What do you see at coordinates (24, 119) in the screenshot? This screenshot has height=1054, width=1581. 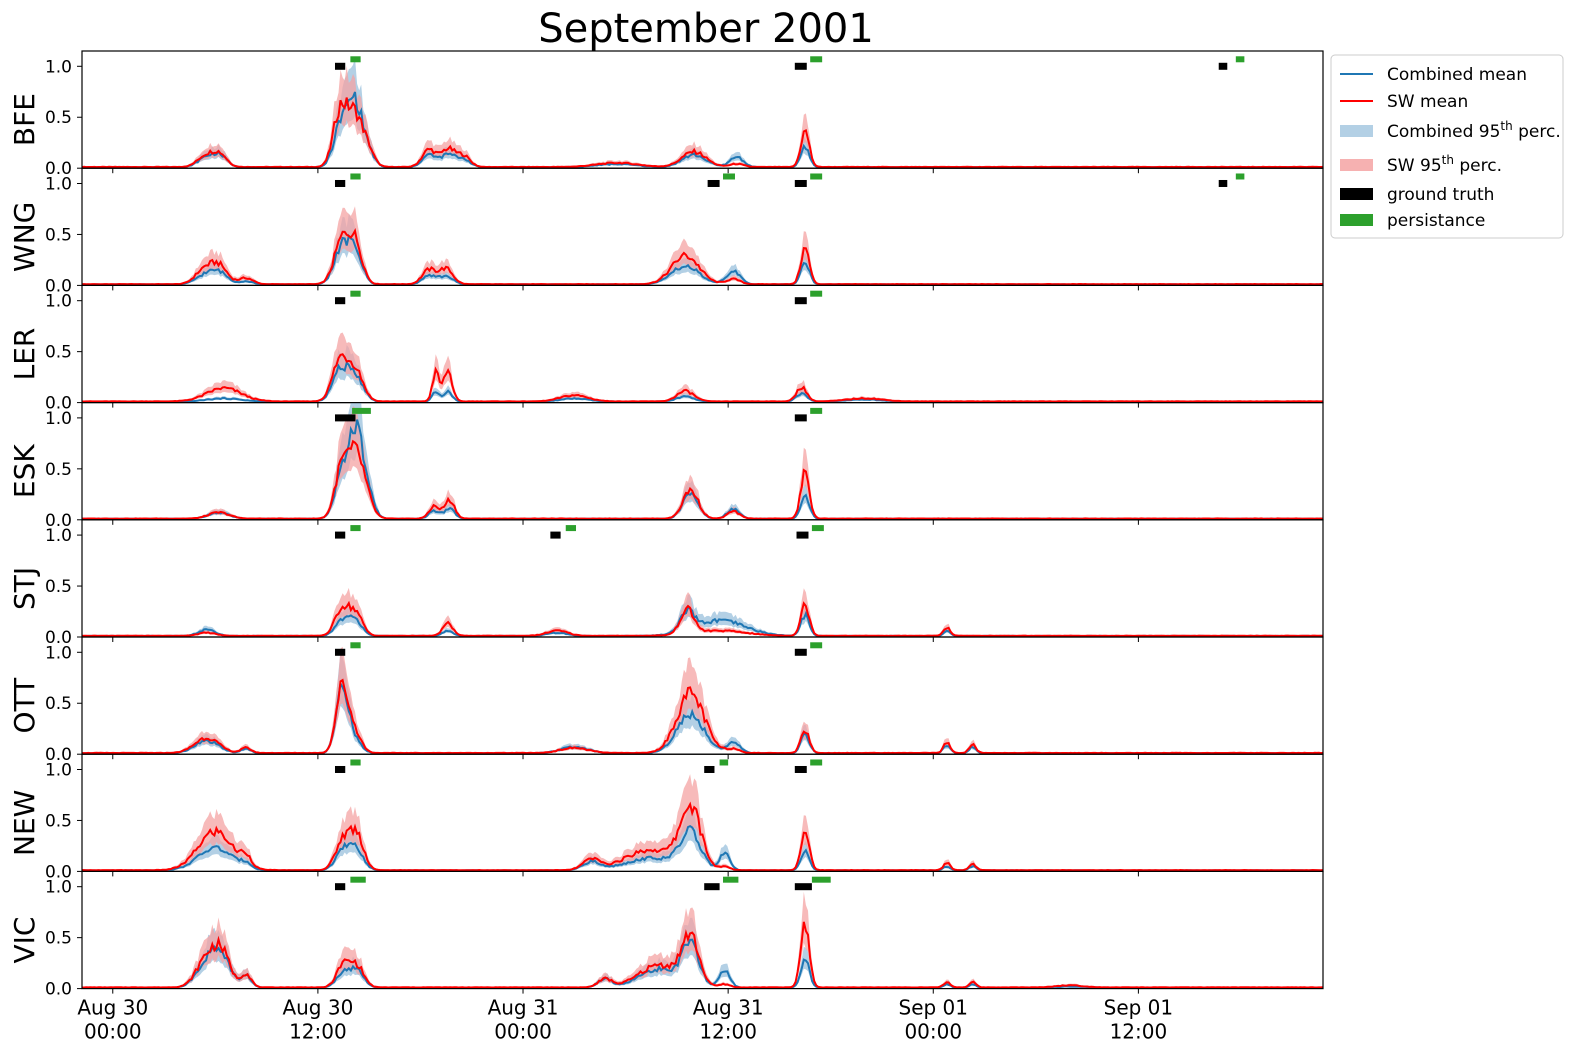 I see `station-label: BFE` at bounding box center [24, 119].